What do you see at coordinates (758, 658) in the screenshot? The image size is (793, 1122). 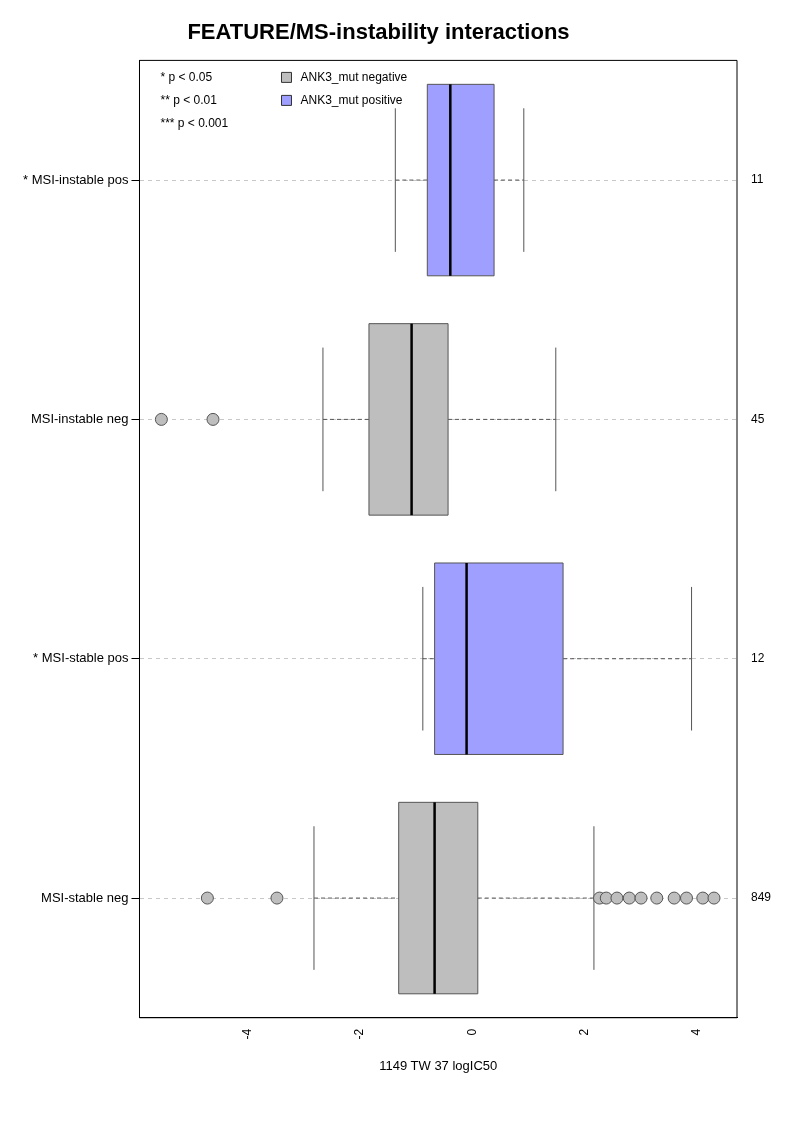 I see `text: 12` at bounding box center [758, 658].